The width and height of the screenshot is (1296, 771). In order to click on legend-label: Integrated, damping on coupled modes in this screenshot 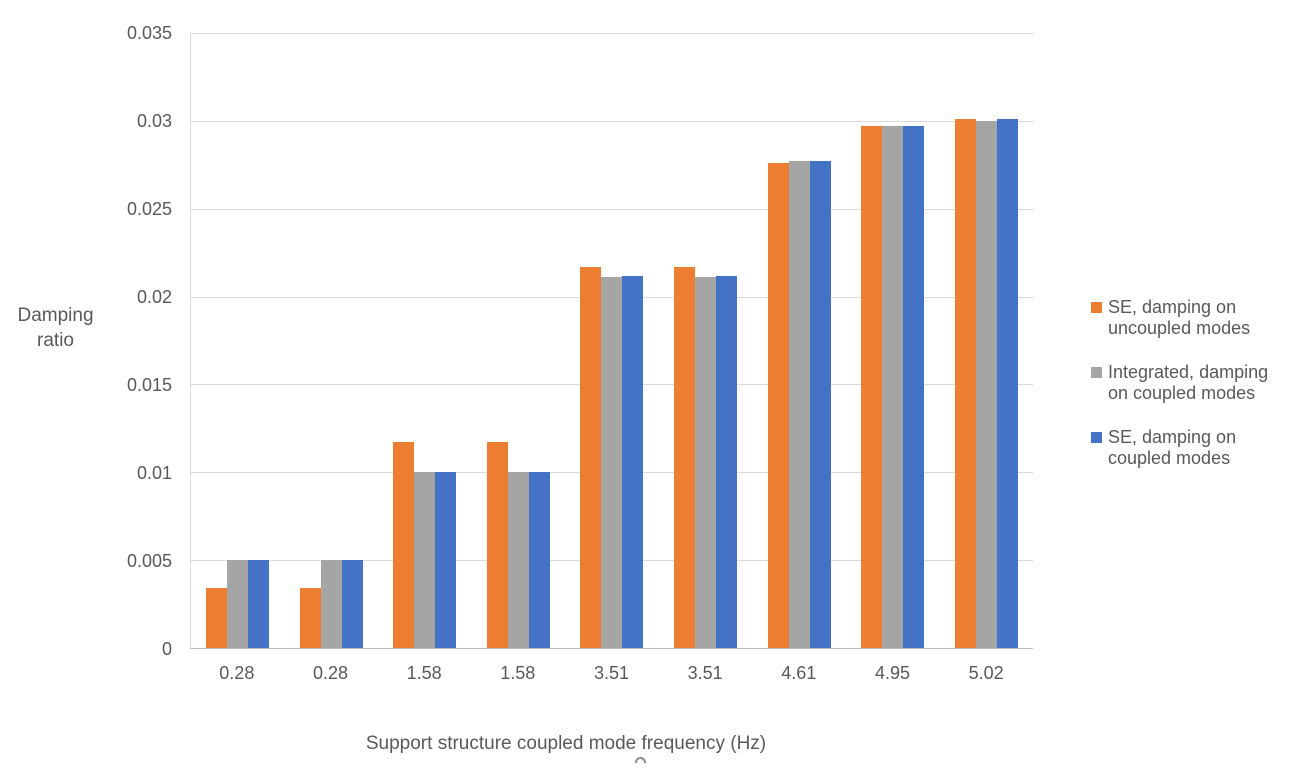, I will do `click(1188, 383)`.